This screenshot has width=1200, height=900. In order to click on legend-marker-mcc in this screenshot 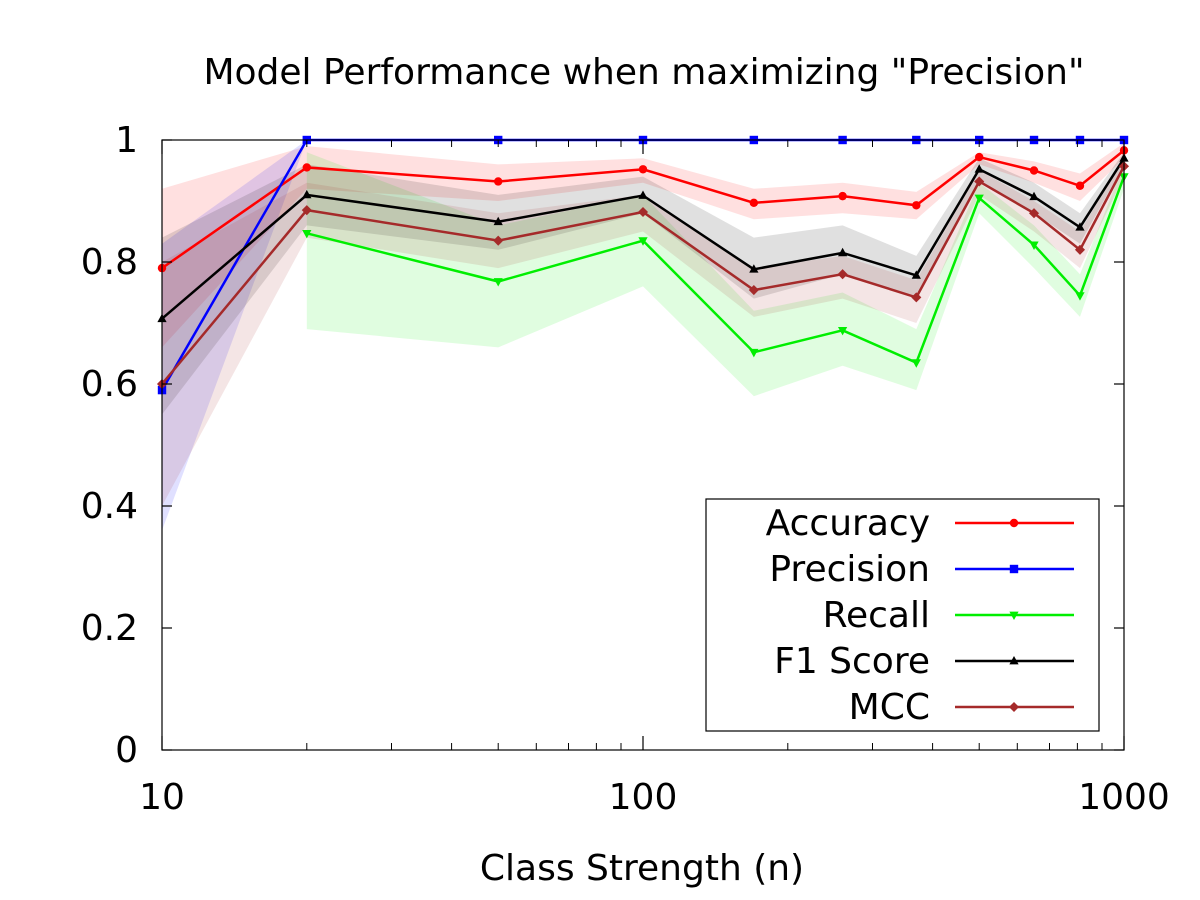, I will do `click(1014, 707)`.